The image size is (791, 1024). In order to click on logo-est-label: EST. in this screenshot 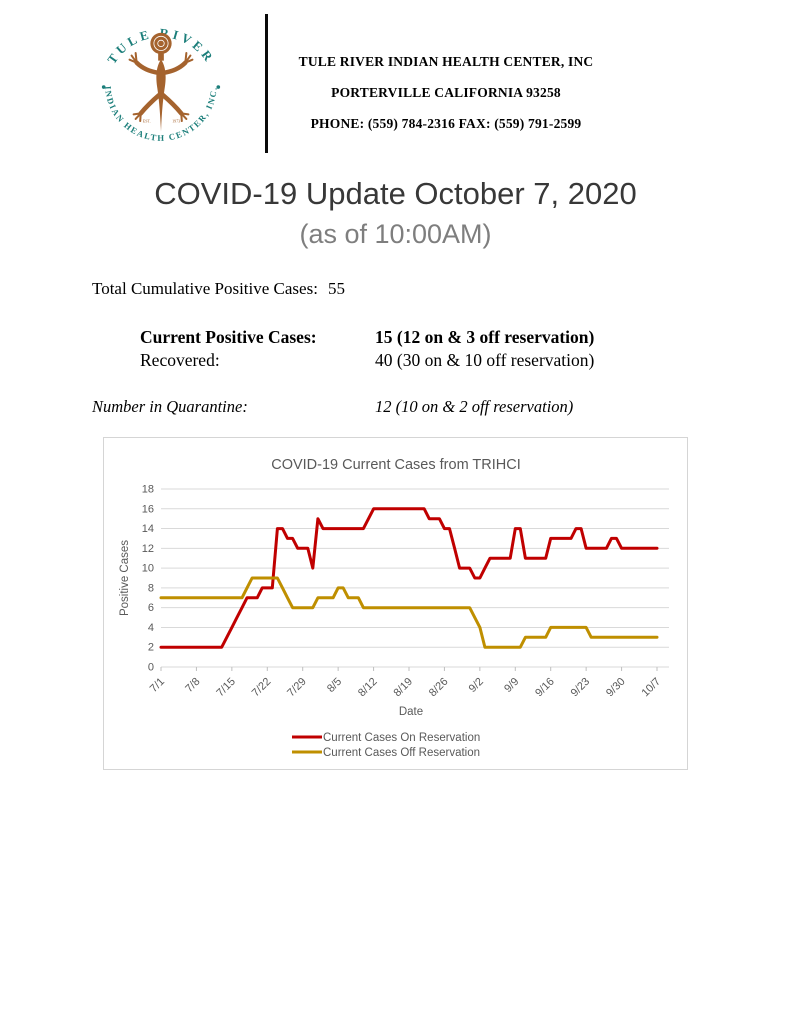, I will do `click(147, 121)`.